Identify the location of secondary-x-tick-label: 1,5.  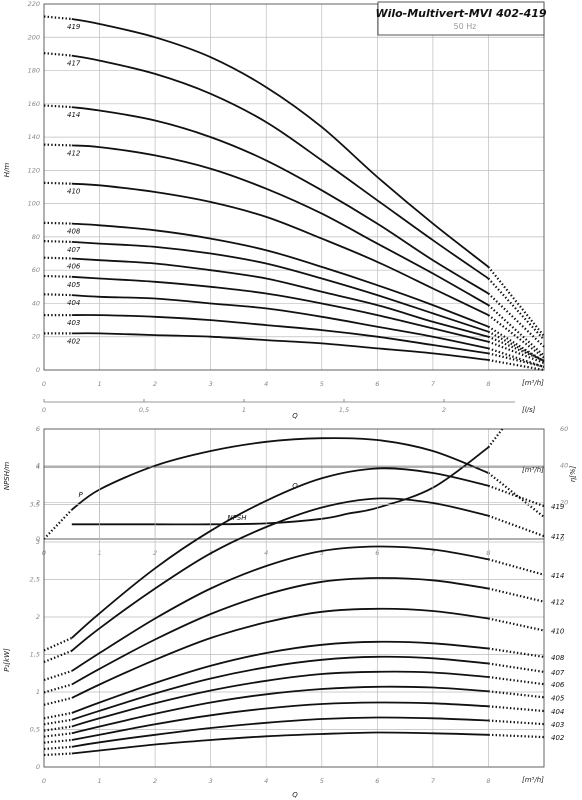
(344, 410).